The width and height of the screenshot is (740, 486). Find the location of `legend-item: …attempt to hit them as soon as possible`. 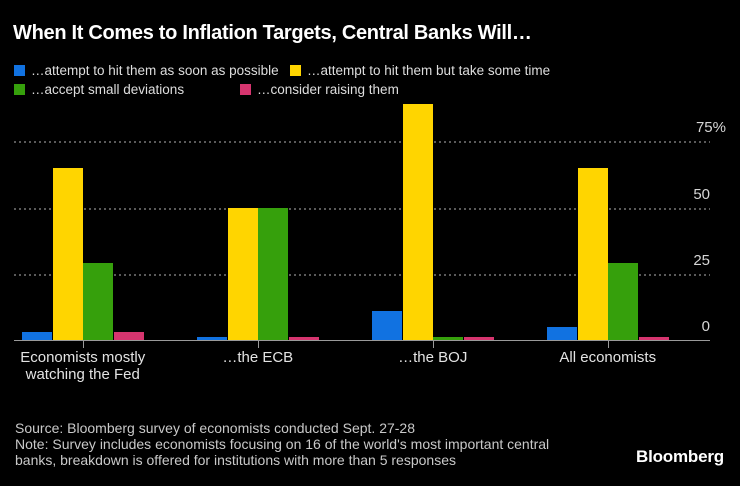

legend-item: …attempt to hit them as soon as possible is located at coordinates (146, 70).